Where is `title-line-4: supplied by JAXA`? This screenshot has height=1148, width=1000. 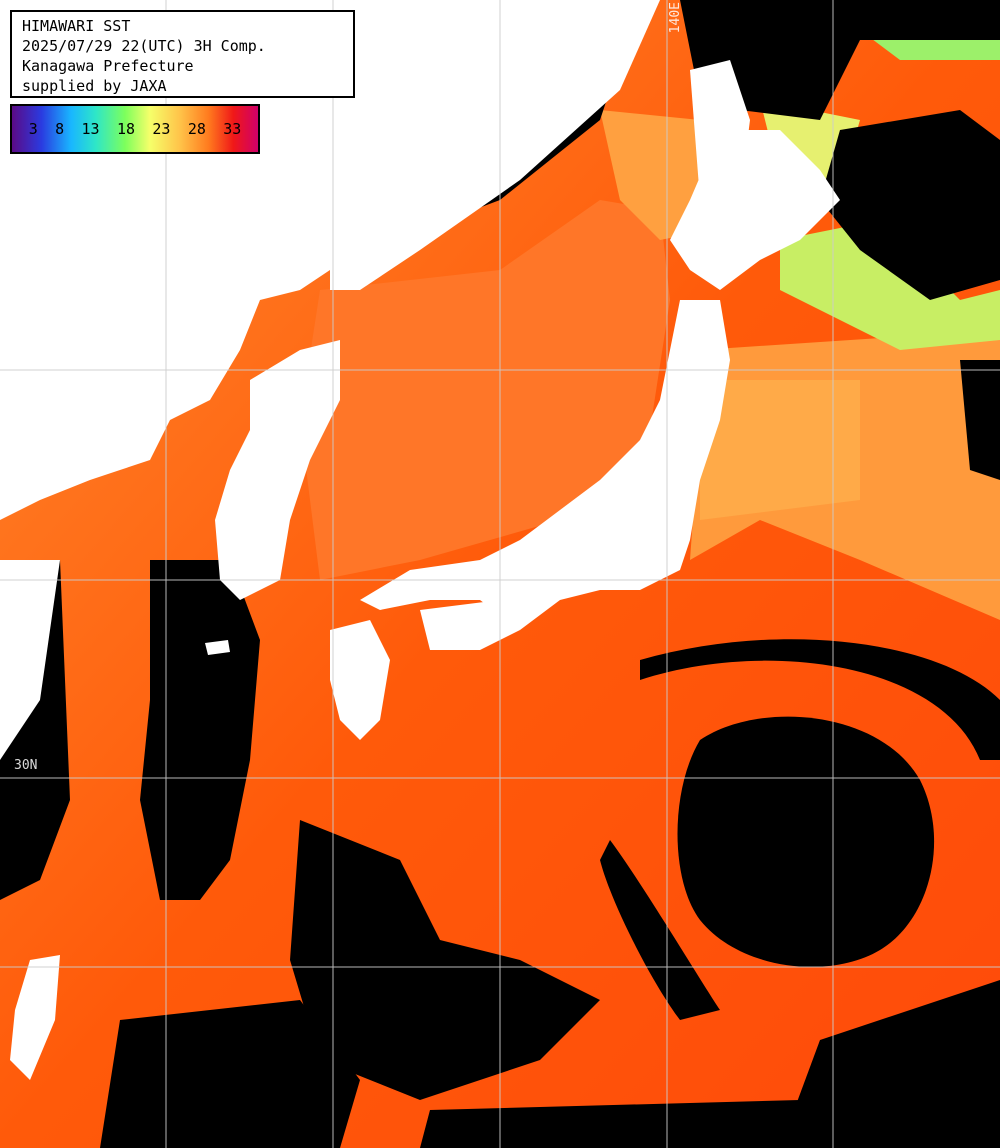
title-line-4: supplied by JAXA is located at coordinates (94, 86).